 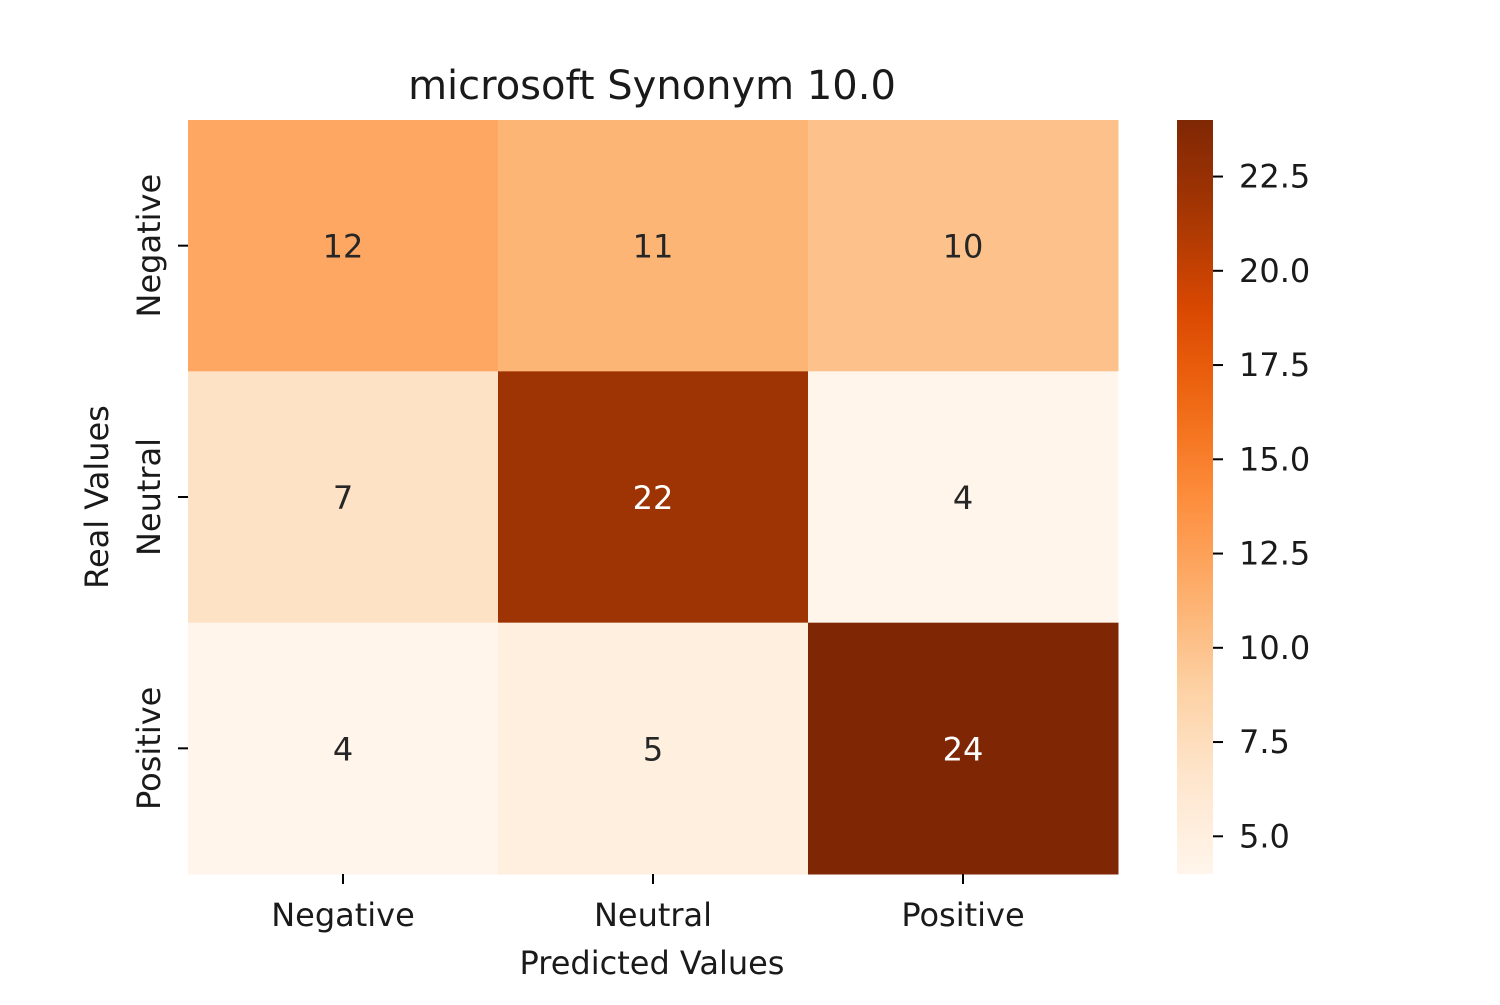 I want to click on colorbar-tick-label: 17.5, so click(x=1274, y=365).